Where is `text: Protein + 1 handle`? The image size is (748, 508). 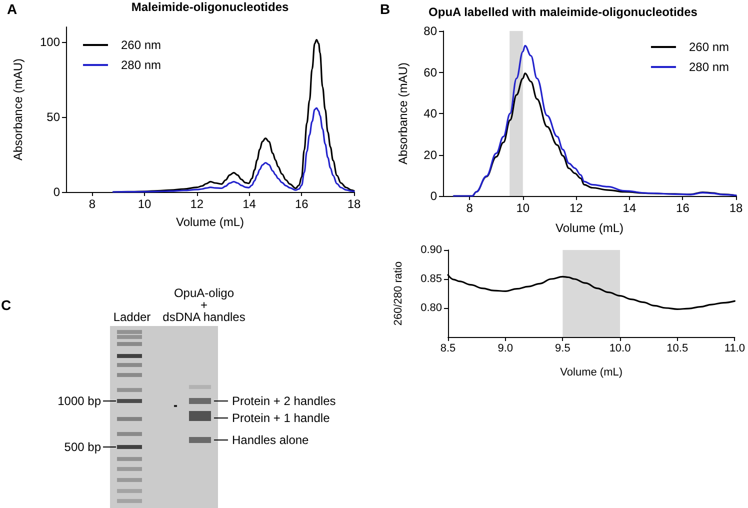 text: Protein + 1 handle is located at coordinates (281, 418).